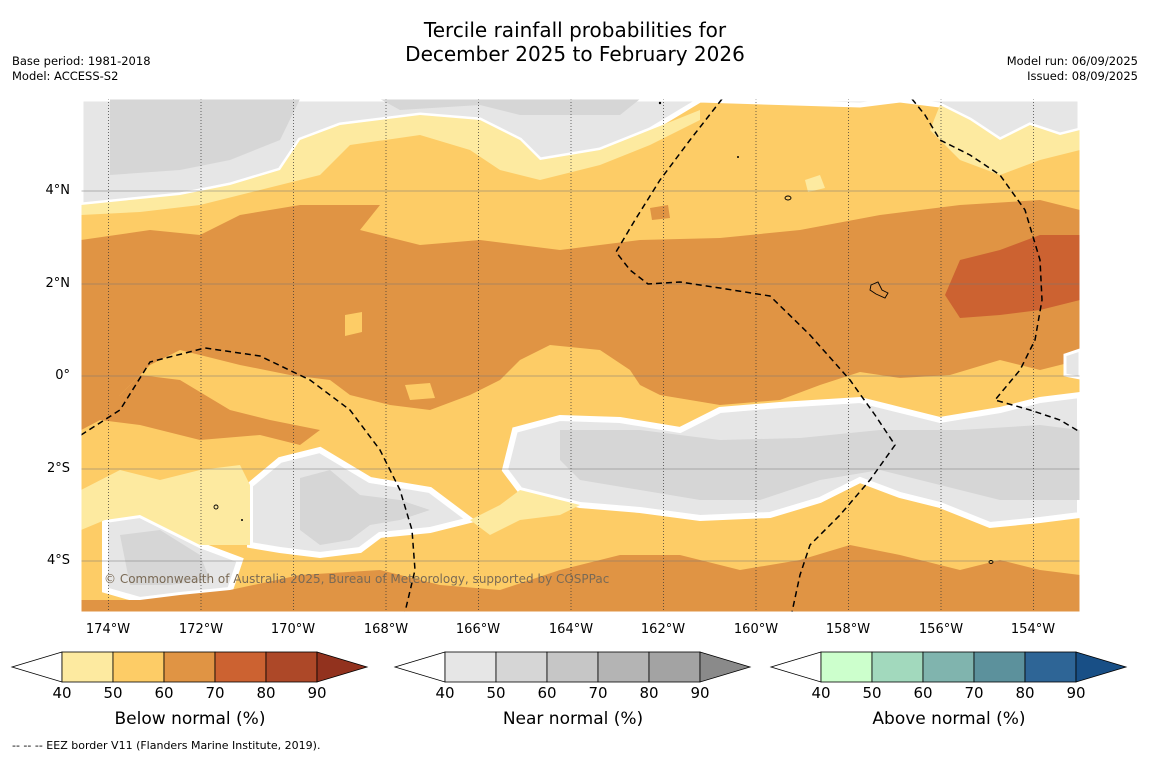 Image resolution: width=1150 pixels, height=758 pixels. What do you see at coordinates (478, 629) in the screenshot?
I see `lon-label: 166°W` at bounding box center [478, 629].